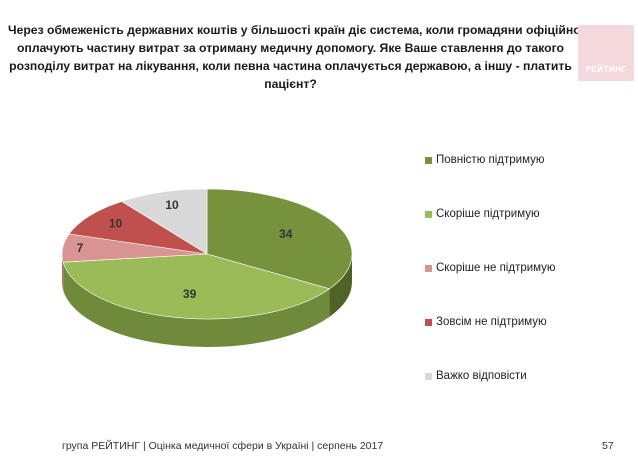  I want to click on page-number: 57, so click(608, 446).